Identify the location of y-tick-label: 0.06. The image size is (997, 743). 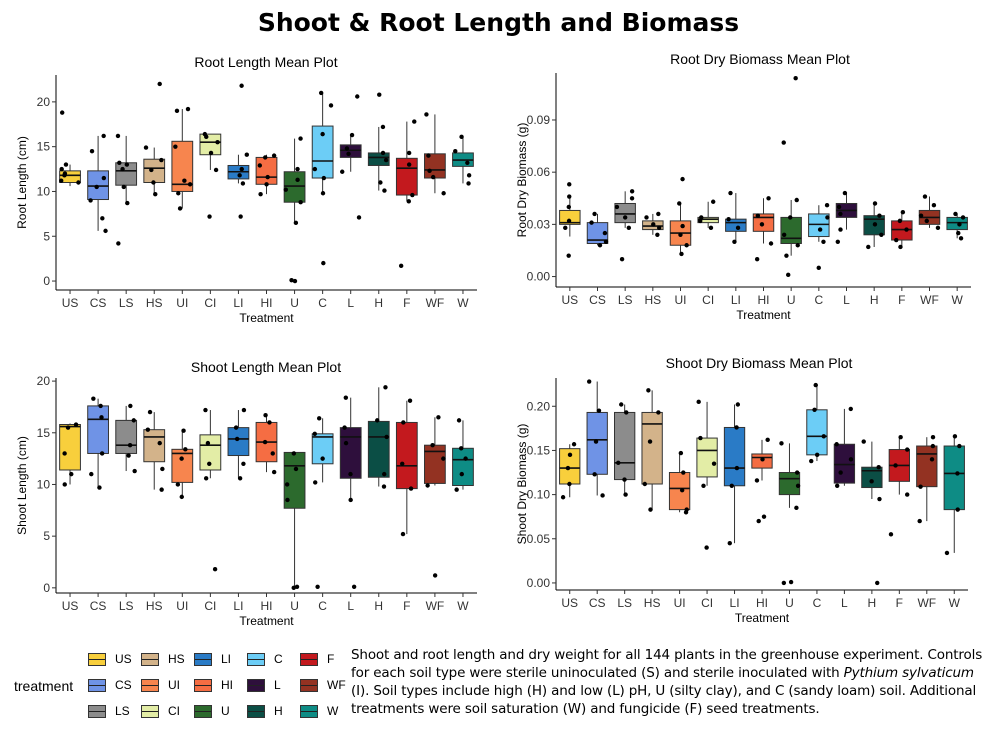
(539, 172).